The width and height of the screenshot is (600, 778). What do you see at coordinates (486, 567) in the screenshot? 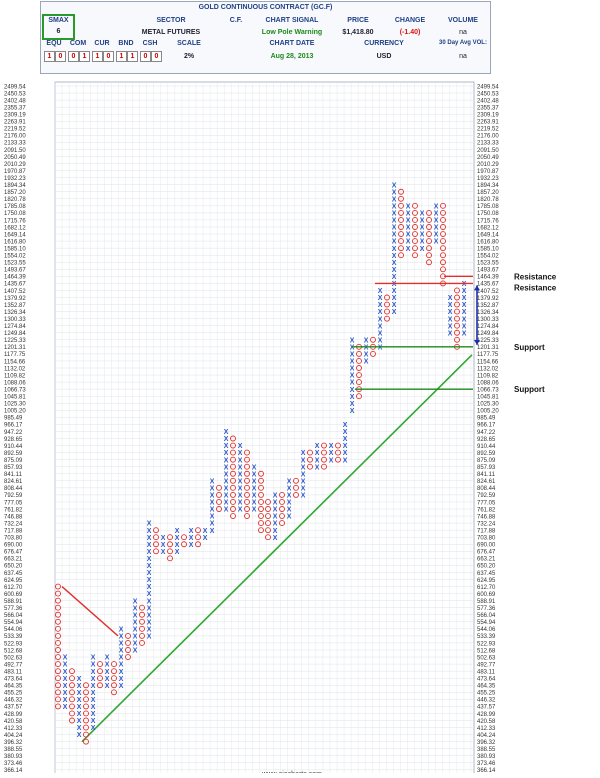
I see `y-tick-right: 650.20` at bounding box center [486, 567].